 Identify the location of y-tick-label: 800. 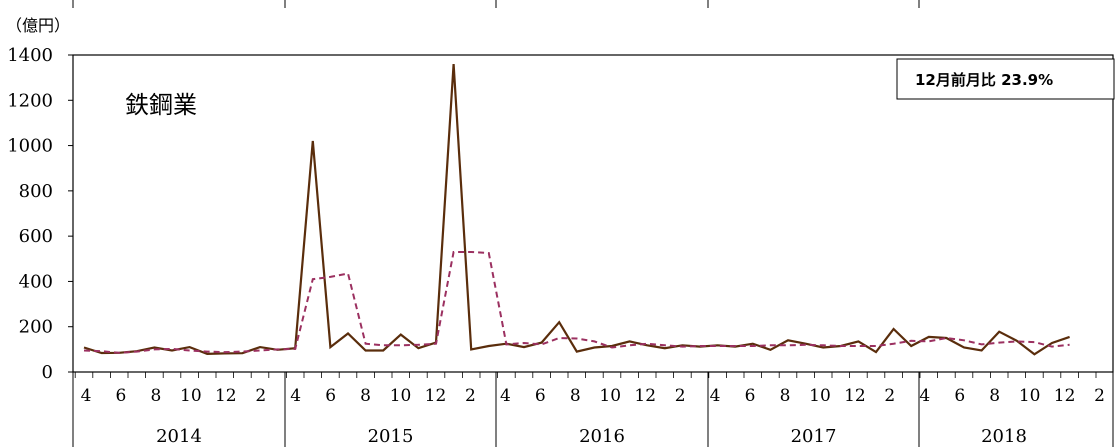
(36, 191).